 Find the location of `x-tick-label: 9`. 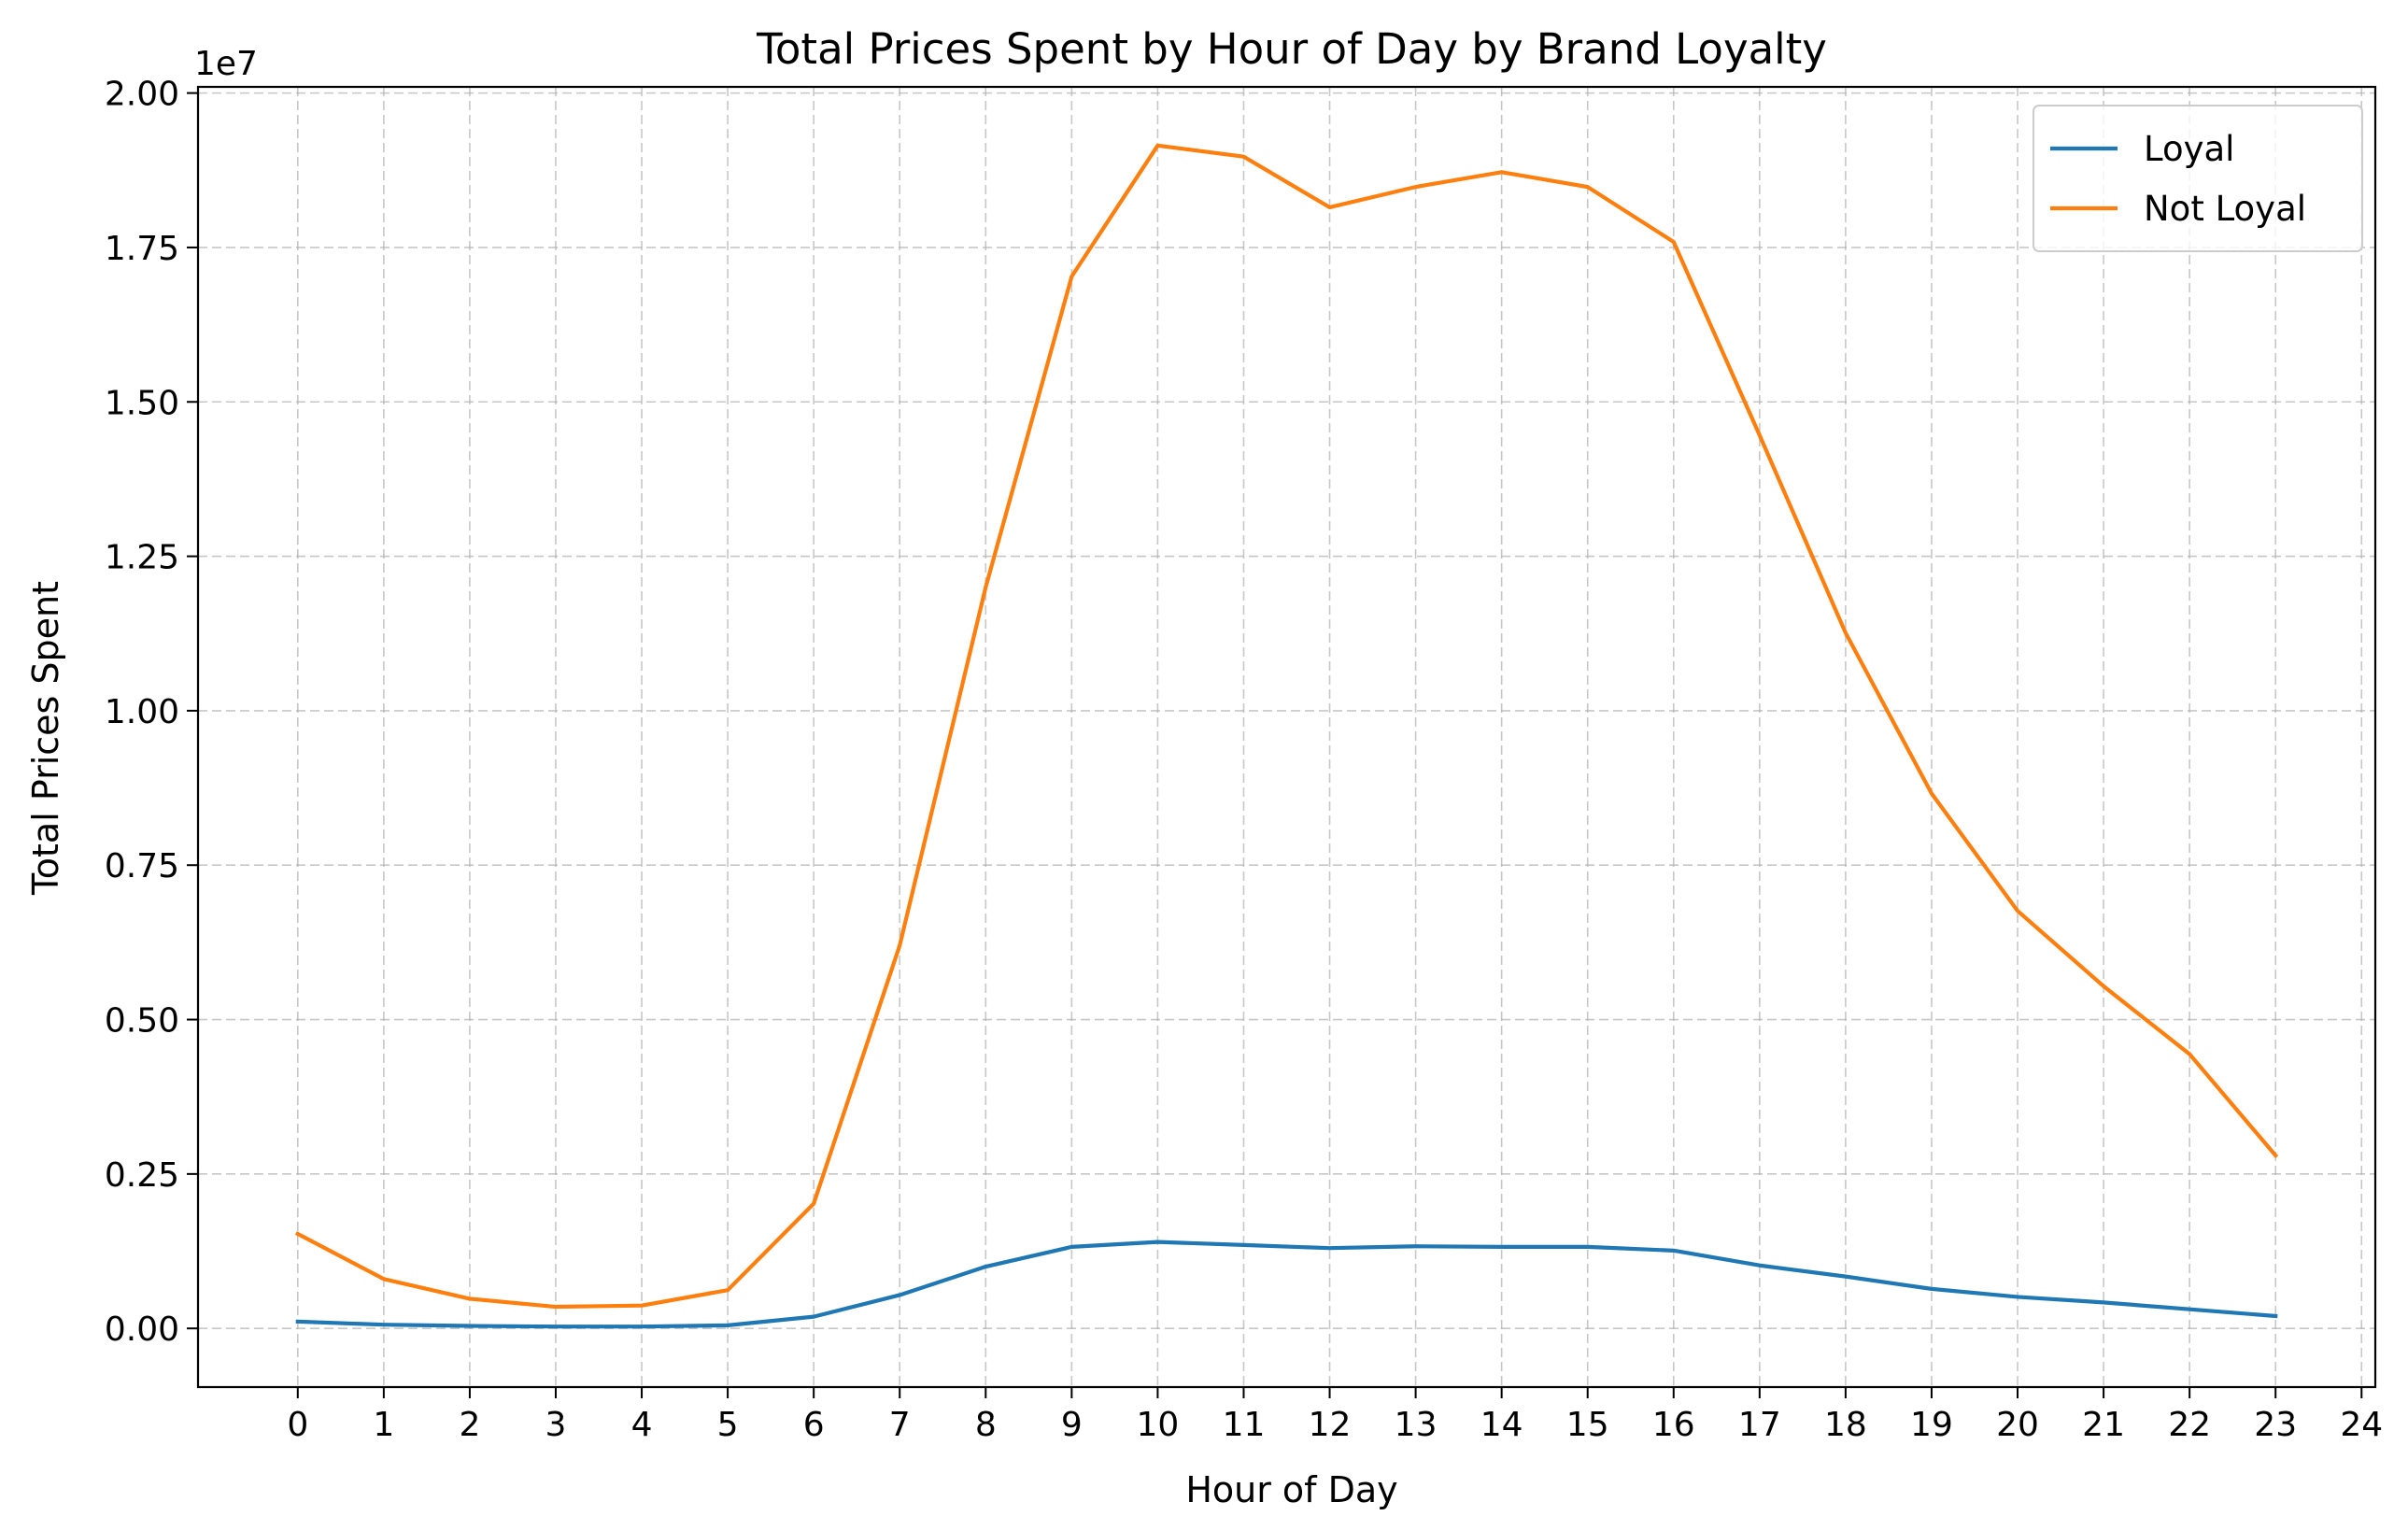

x-tick-label: 9 is located at coordinates (1072, 1425).